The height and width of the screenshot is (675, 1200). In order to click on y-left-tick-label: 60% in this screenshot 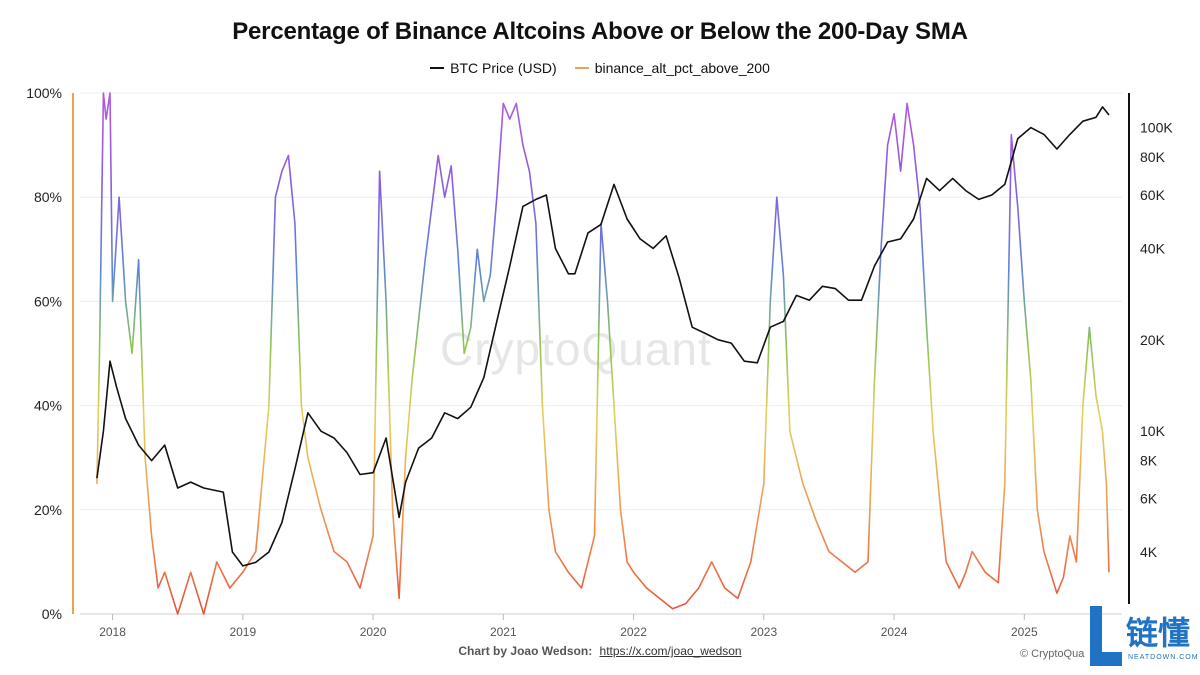, I will do `click(48, 301)`.